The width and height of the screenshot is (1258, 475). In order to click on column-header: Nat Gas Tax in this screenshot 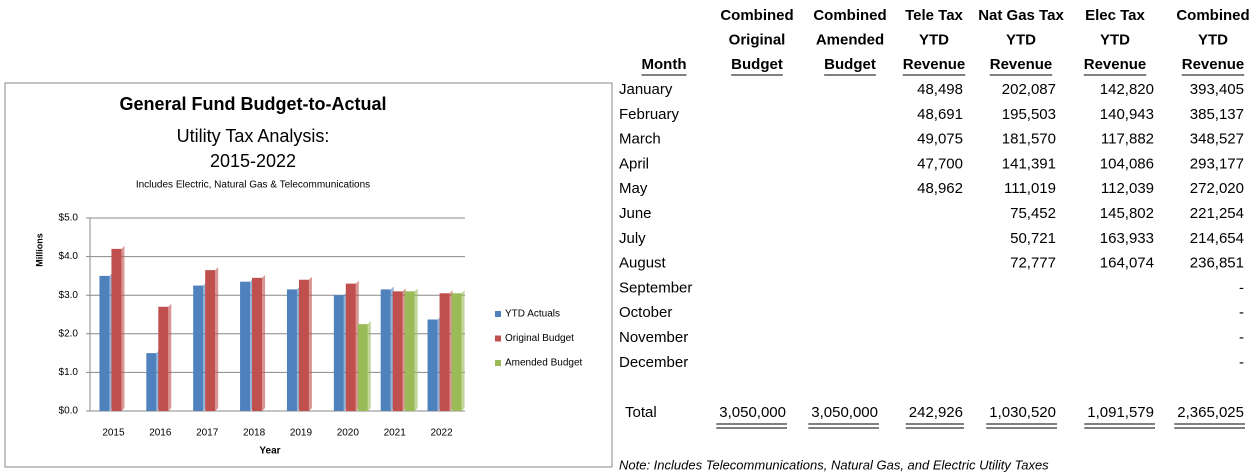, I will do `click(1021, 15)`.